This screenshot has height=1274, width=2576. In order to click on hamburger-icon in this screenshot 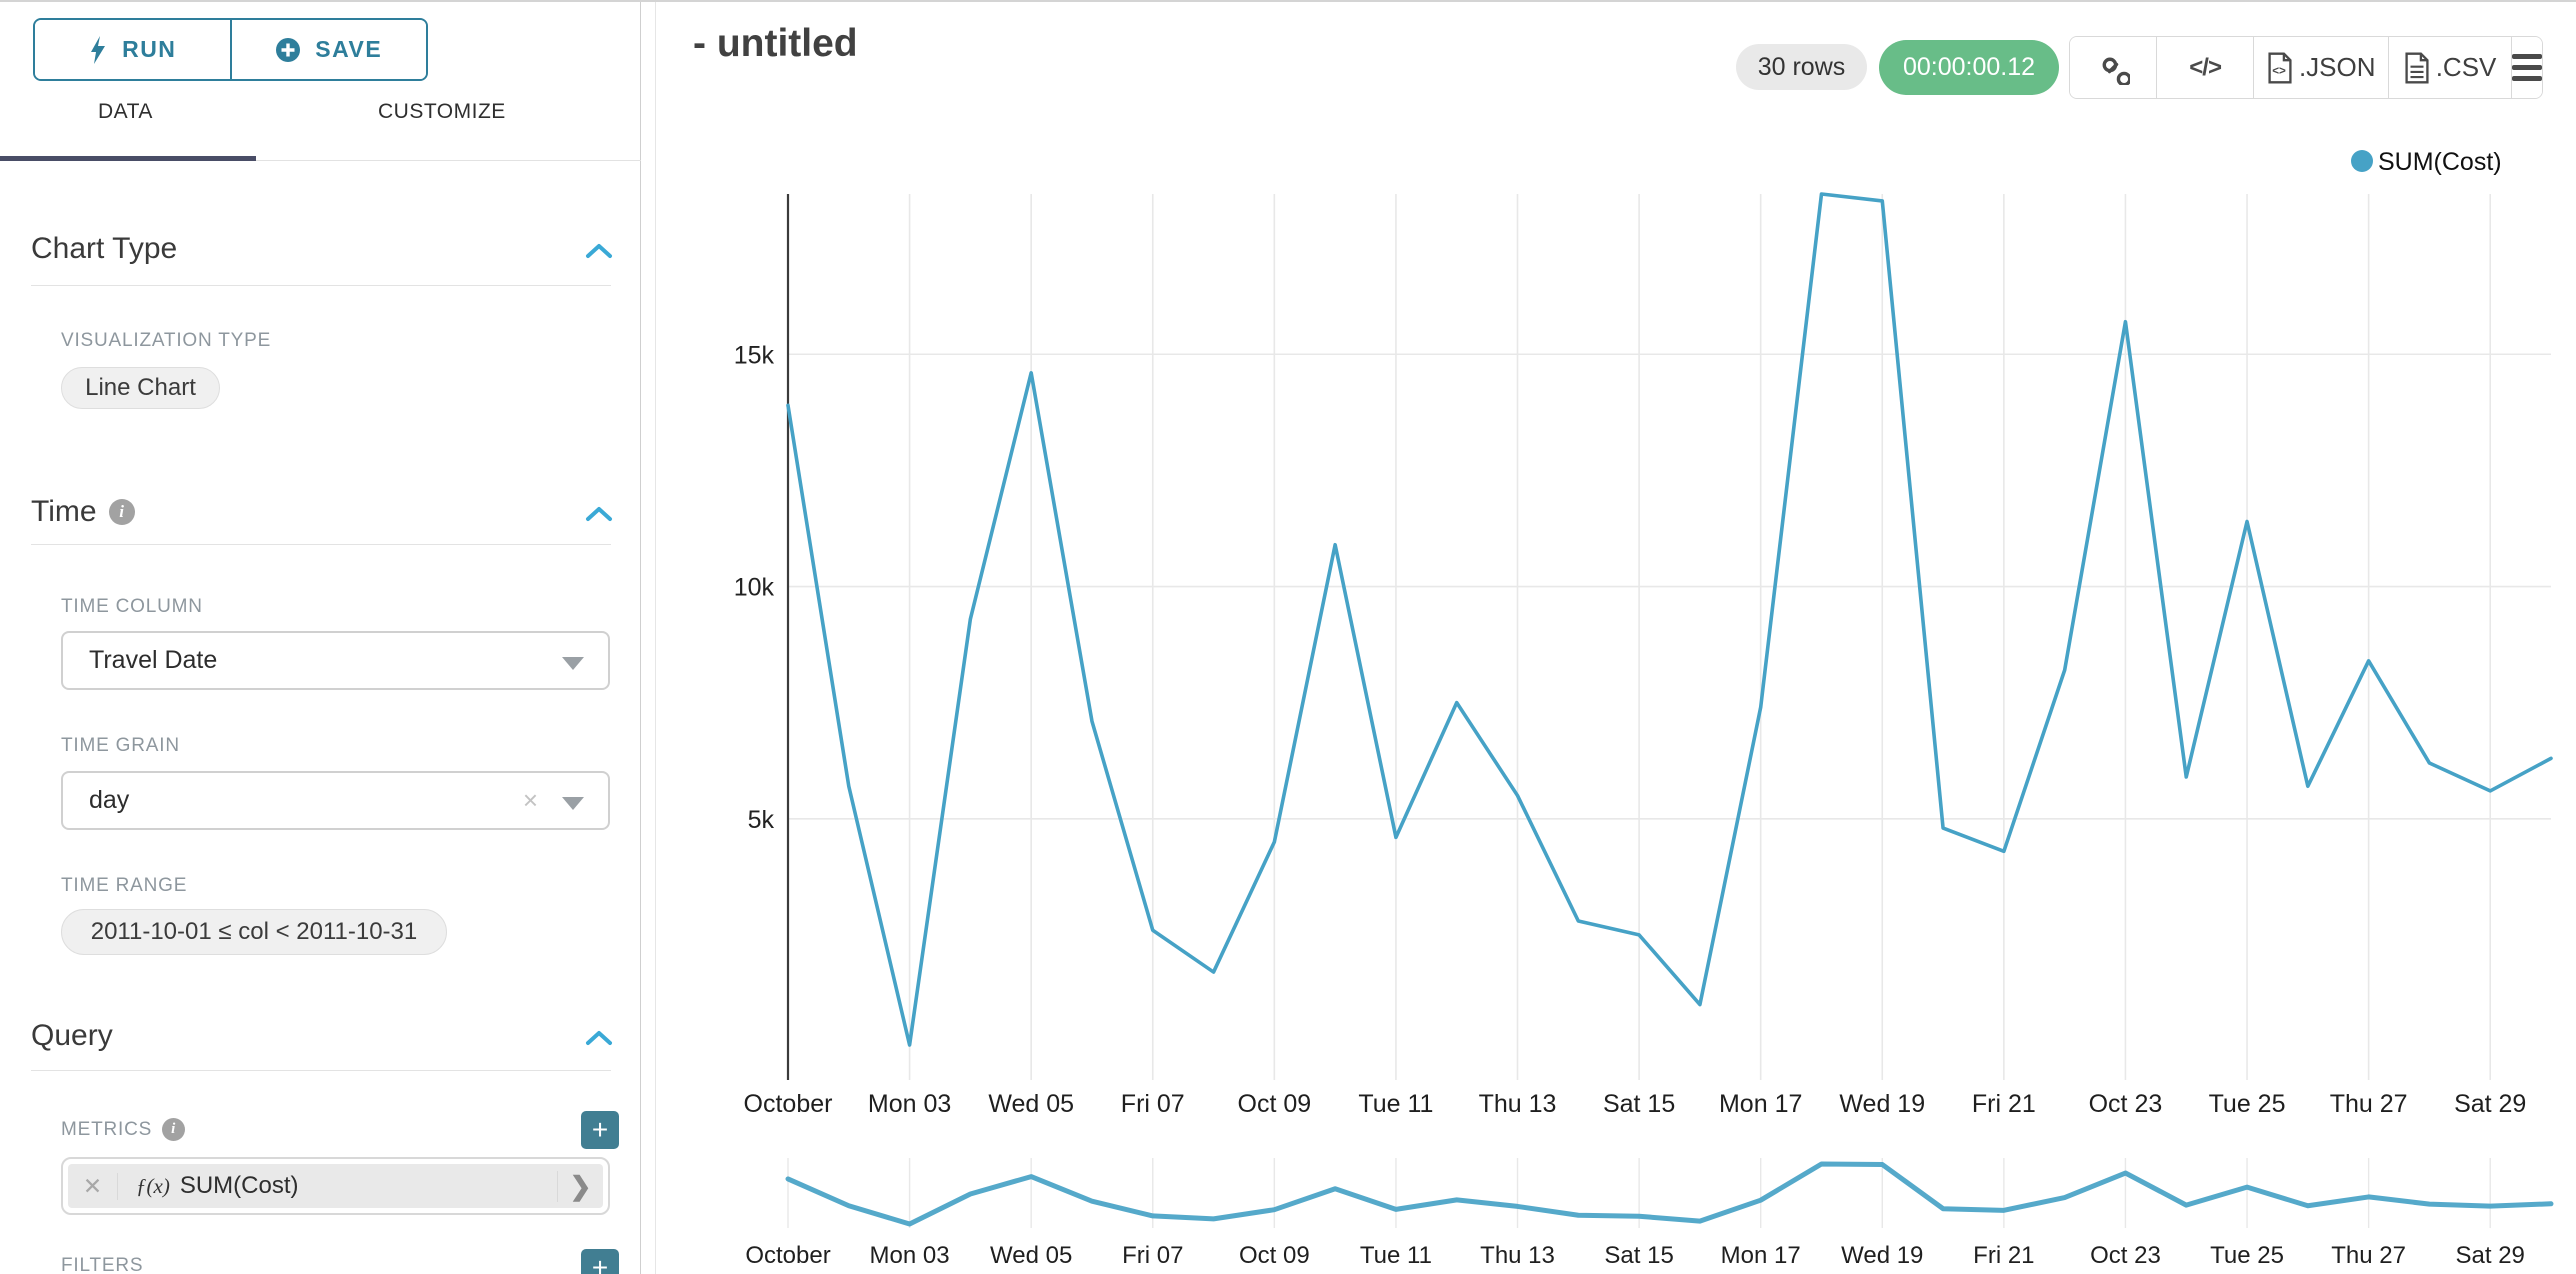, I will do `click(2527, 67)`.